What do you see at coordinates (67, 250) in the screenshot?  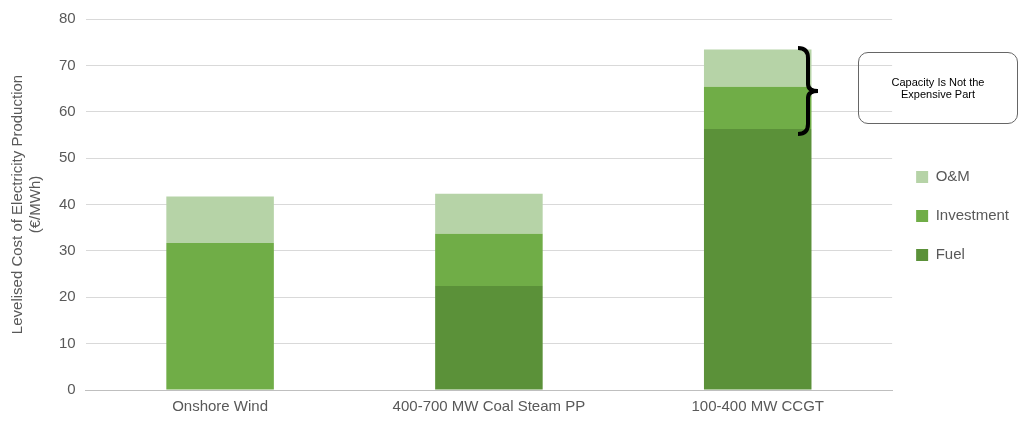 I see `y-tick-label: 30` at bounding box center [67, 250].